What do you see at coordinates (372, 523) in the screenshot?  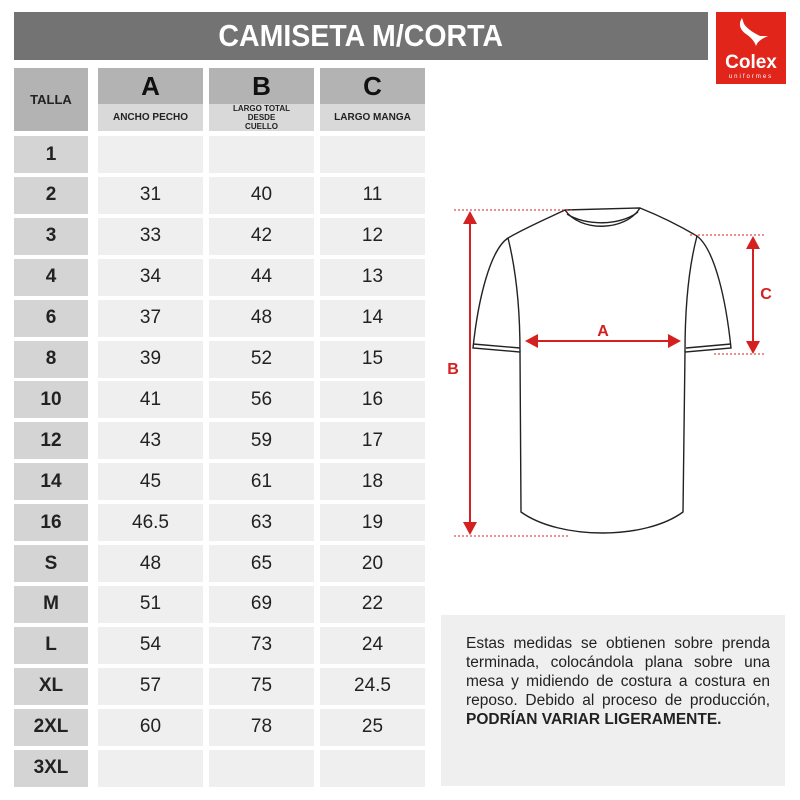 I see `largo-manga-cell: 19` at bounding box center [372, 523].